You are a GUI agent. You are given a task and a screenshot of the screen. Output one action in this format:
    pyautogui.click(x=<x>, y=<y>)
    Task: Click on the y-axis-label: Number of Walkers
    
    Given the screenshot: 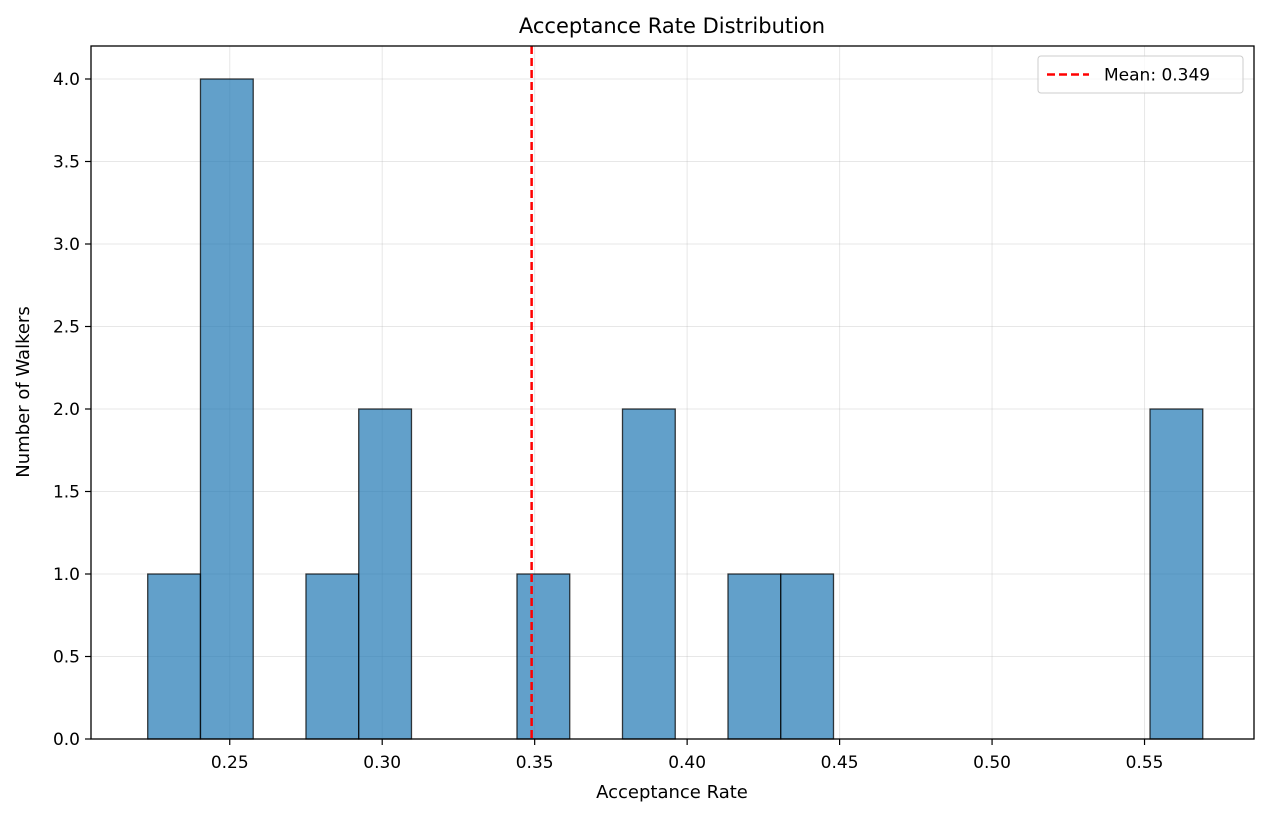 What is the action you would take?
    pyautogui.click(x=23, y=391)
    